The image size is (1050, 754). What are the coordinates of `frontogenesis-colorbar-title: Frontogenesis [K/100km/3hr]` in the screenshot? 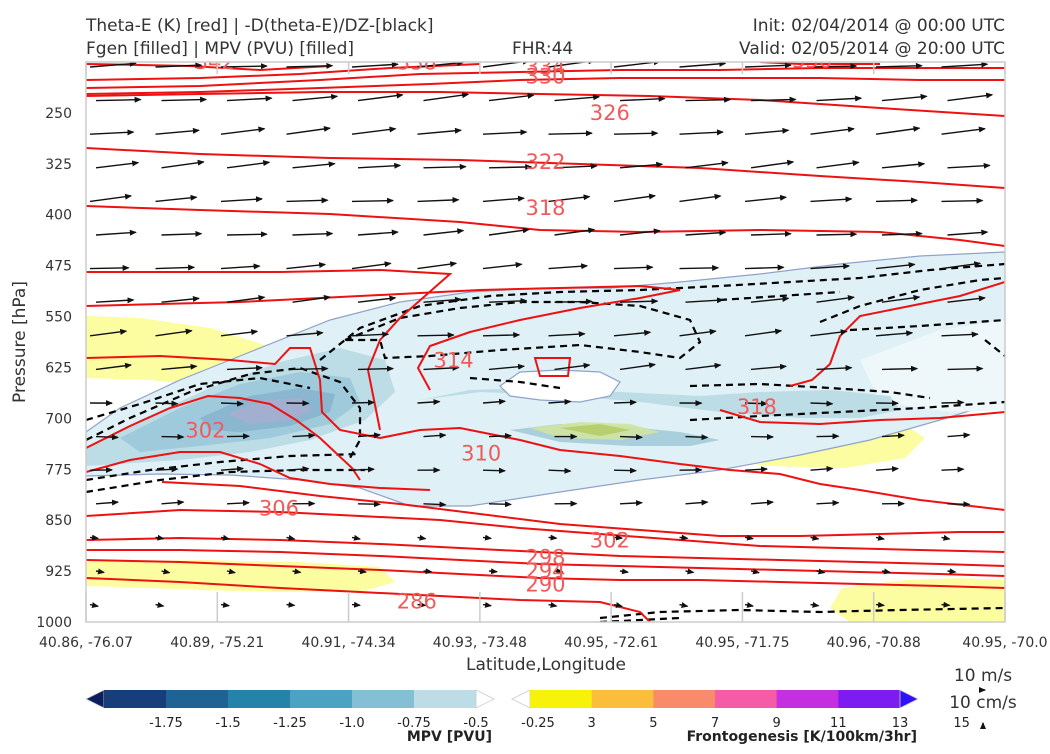 It's located at (802, 737).